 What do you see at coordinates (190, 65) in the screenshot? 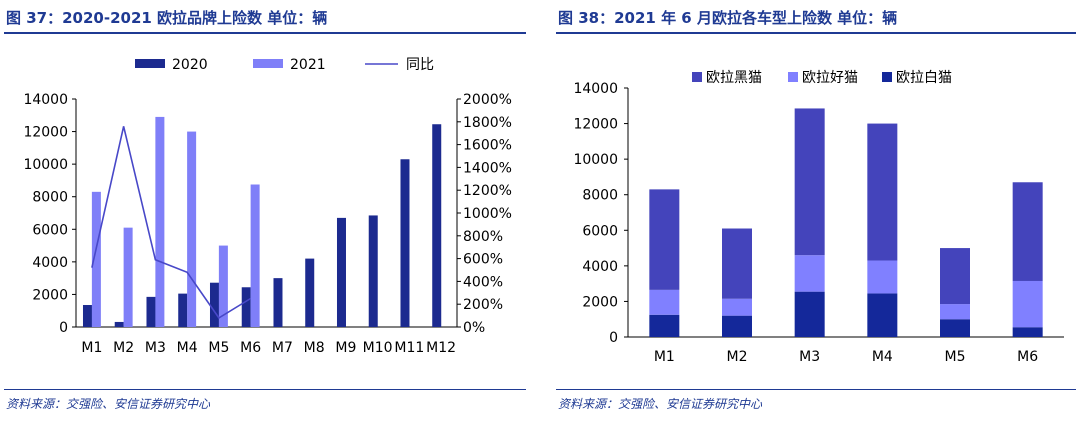
I see `legend-label-2020: 2020` at bounding box center [190, 65].